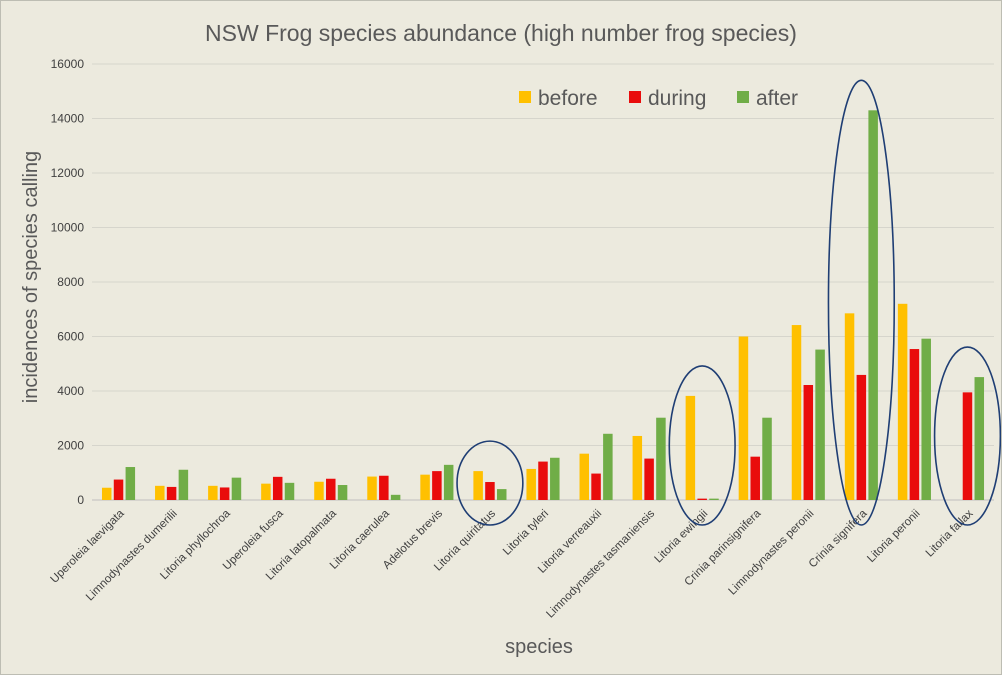 Image resolution: width=1002 pixels, height=675 pixels. Describe the element at coordinates (838, 538) in the screenshot. I see `x-tick-label: Crinia signifera` at that location.